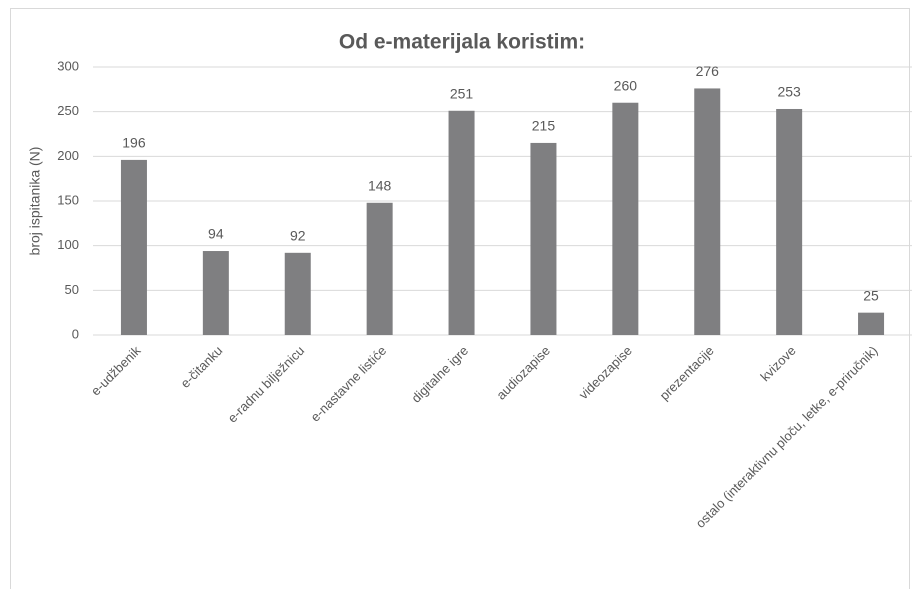 The image size is (921, 589). Describe the element at coordinates (871, 295) in the screenshot. I see `data-label: 25` at that location.